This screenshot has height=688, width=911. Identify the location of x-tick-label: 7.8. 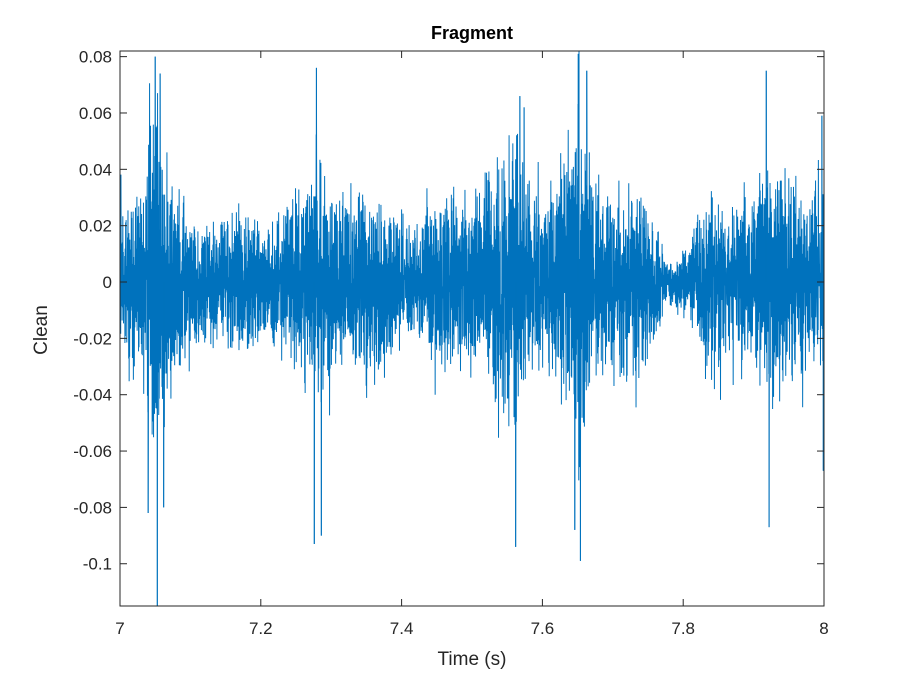
(683, 628).